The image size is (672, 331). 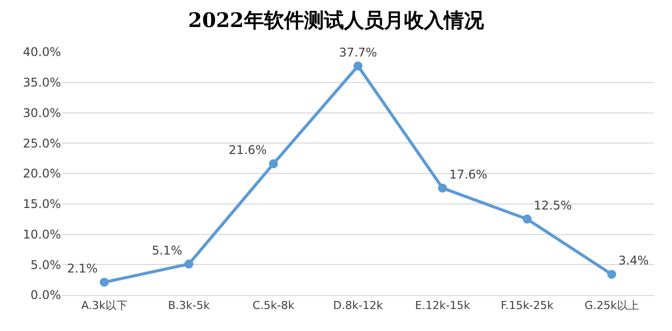 What do you see at coordinates (41, 143) in the screenshot?
I see `y-tick-label: 25.0%` at bounding box center [41, 143].